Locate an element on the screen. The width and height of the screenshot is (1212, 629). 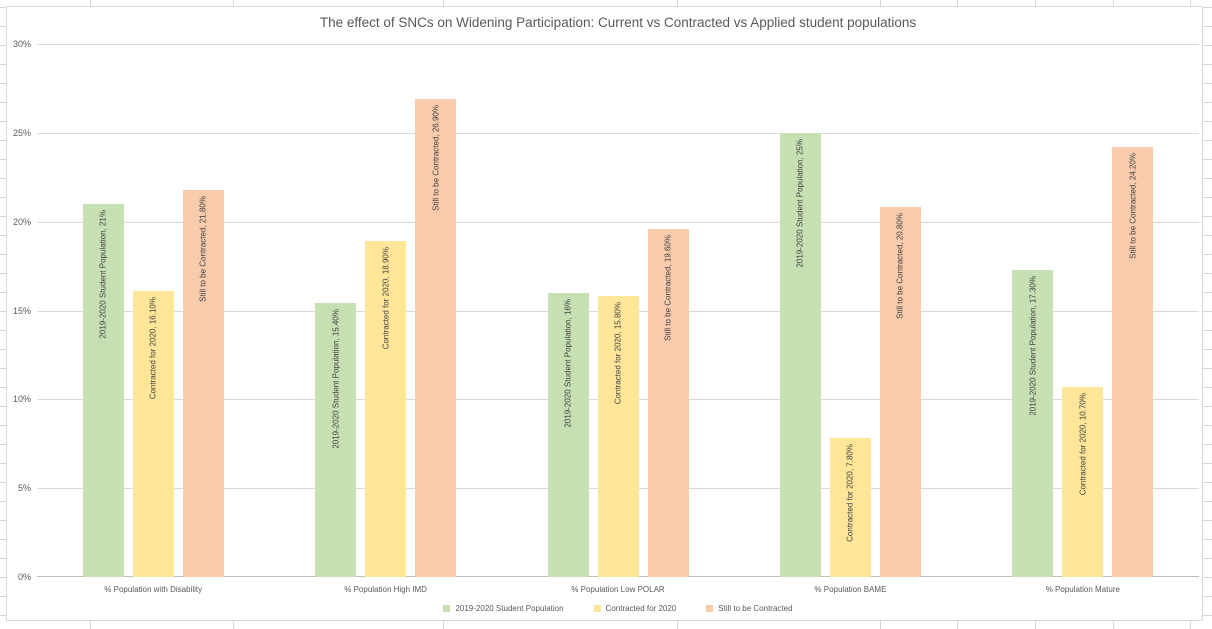
bar-data-label: Still to be Contracted, 24.20% is located at coordinates (1133, 206).